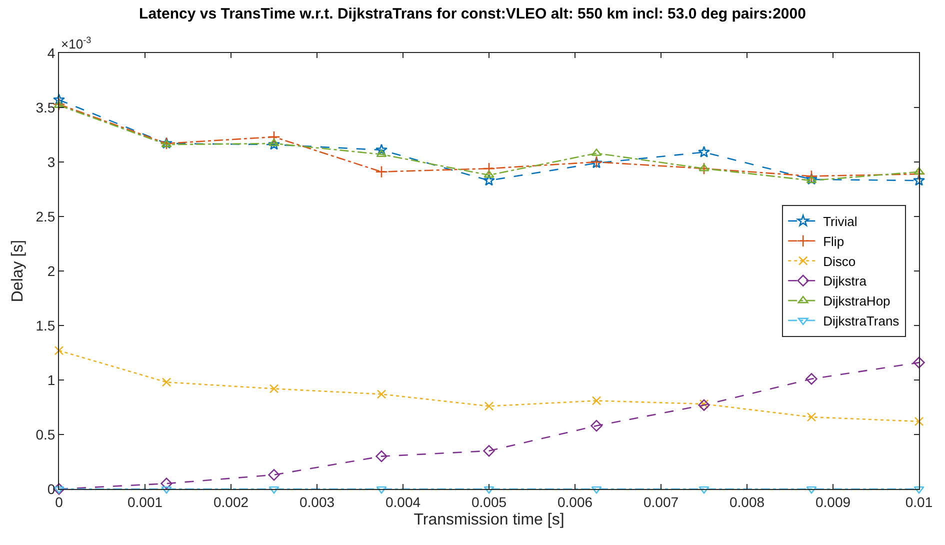  What do you see at coordinates (861, 321) in the screenshot?
I see `legend-label: DijkstraTrans` at bounding box center [861, 321].